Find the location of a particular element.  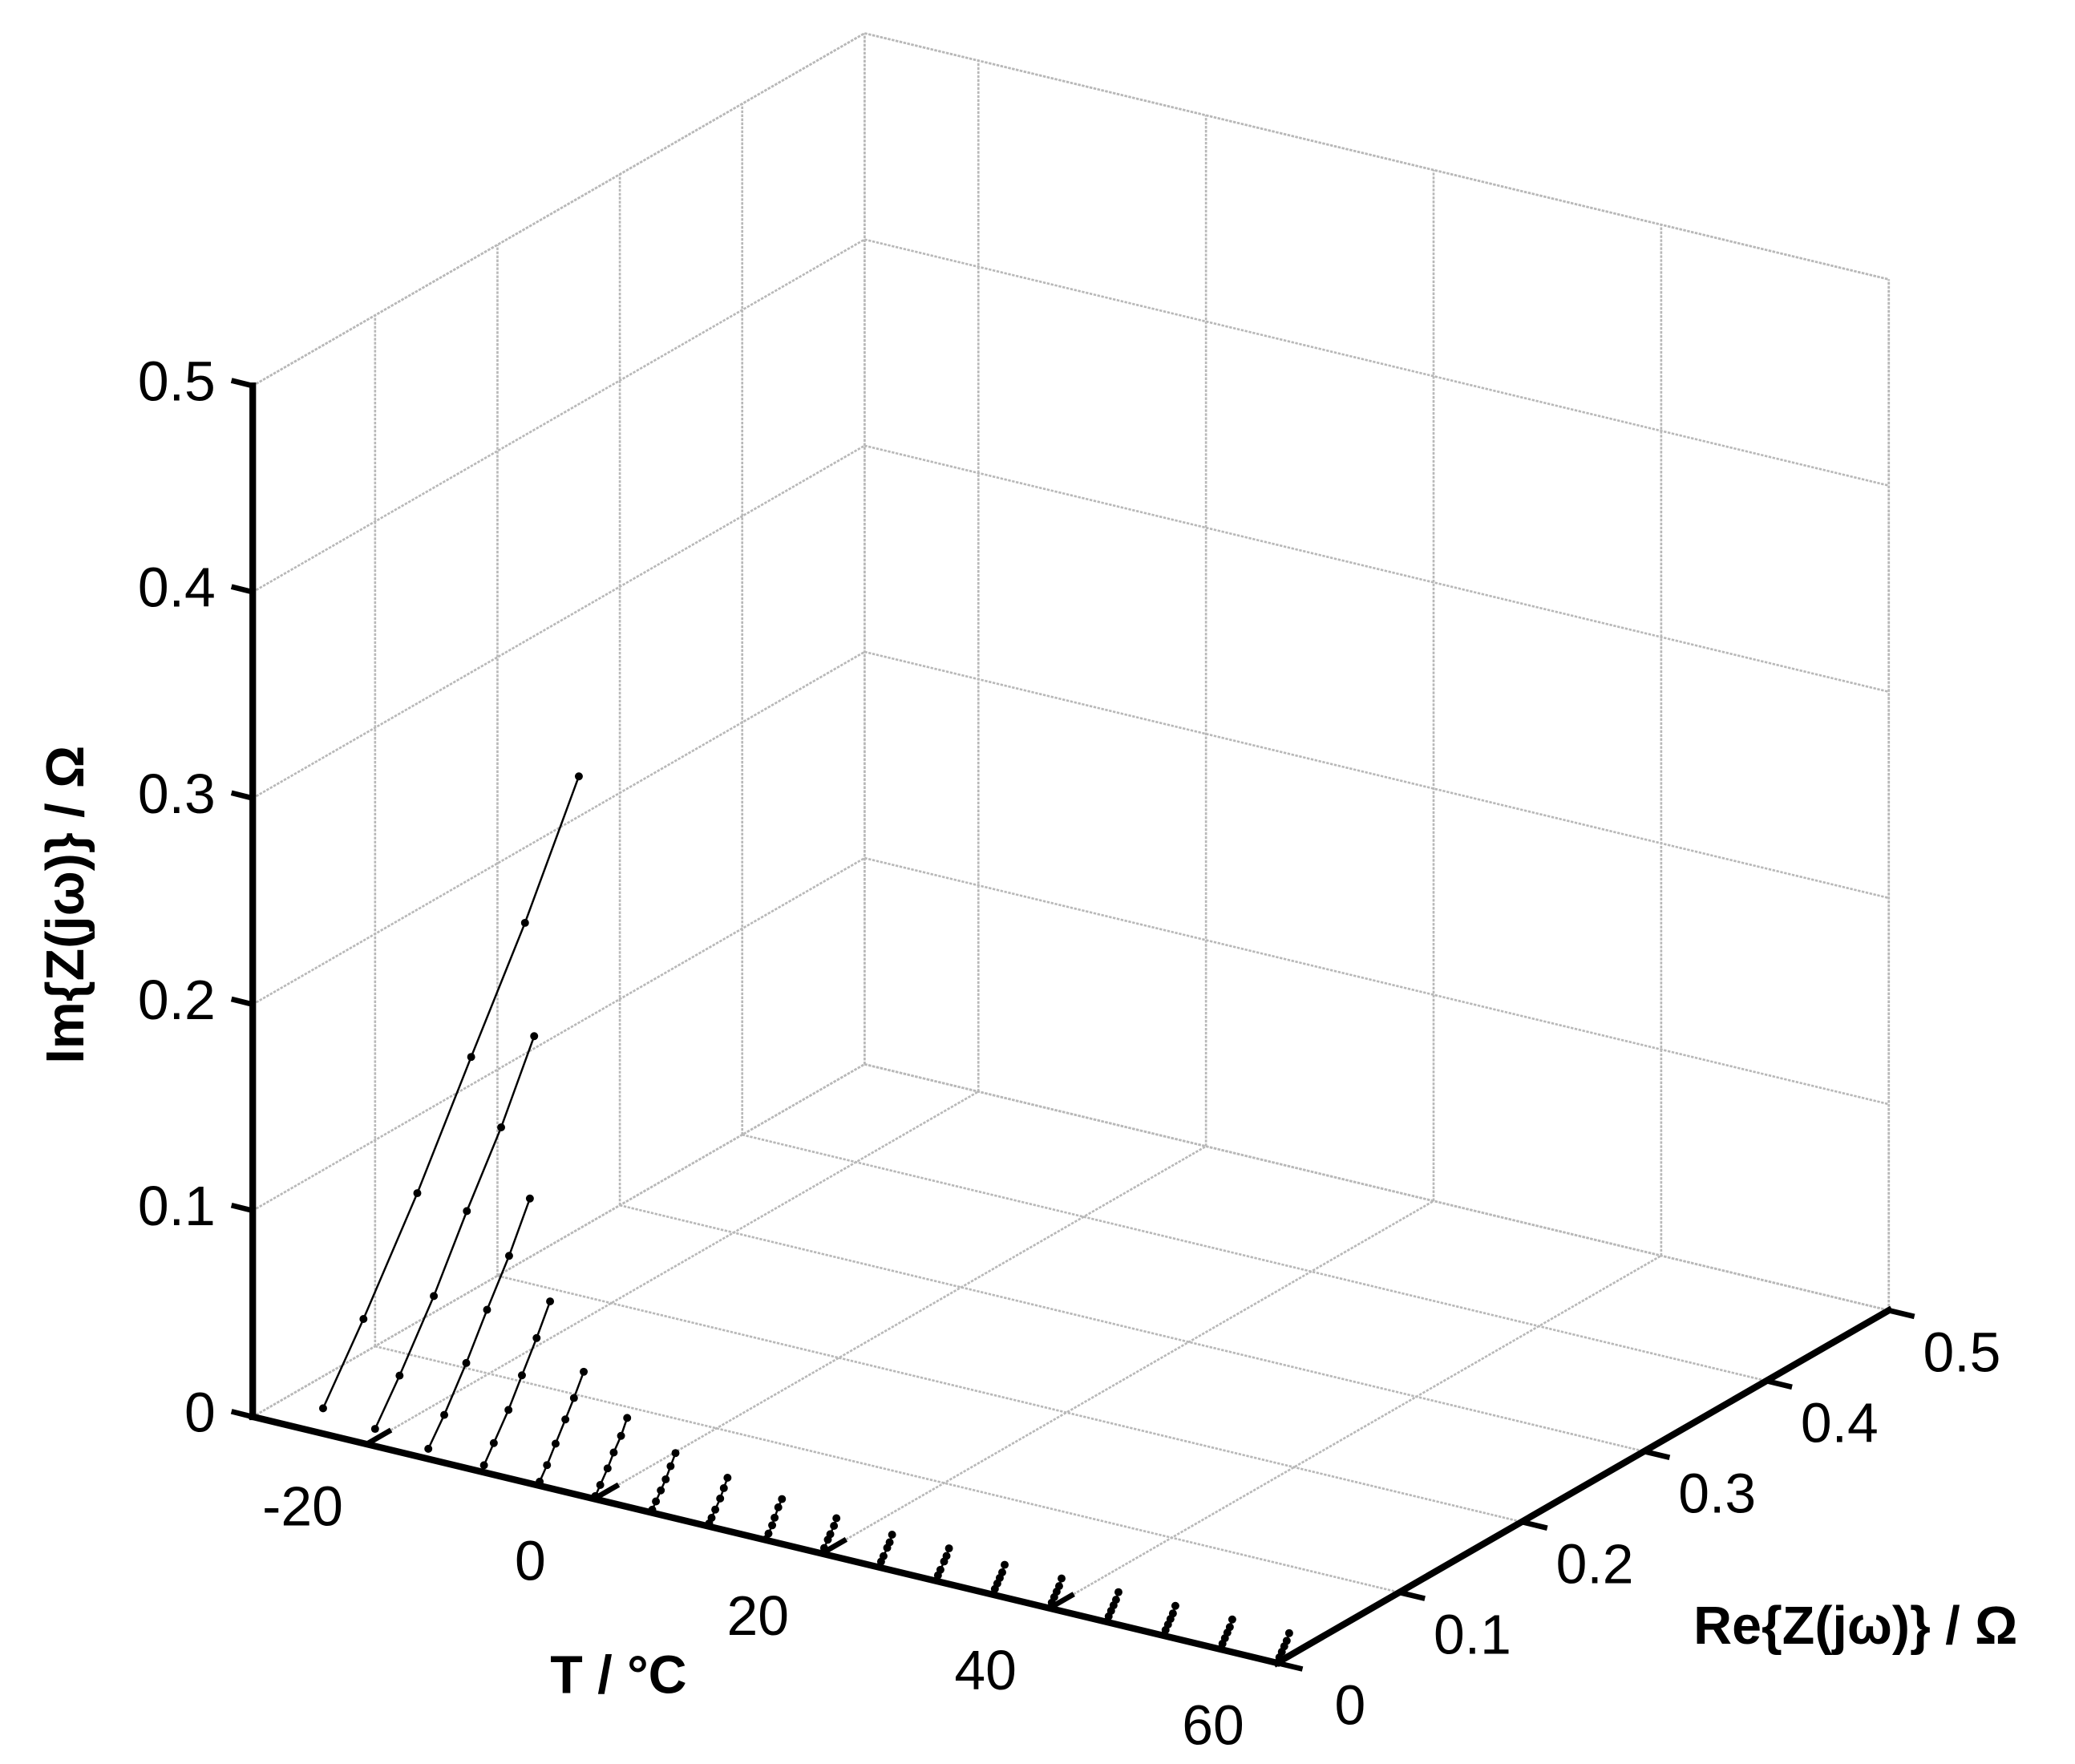

x-tick-label: 60 is located at coordinates (1213, 1724).